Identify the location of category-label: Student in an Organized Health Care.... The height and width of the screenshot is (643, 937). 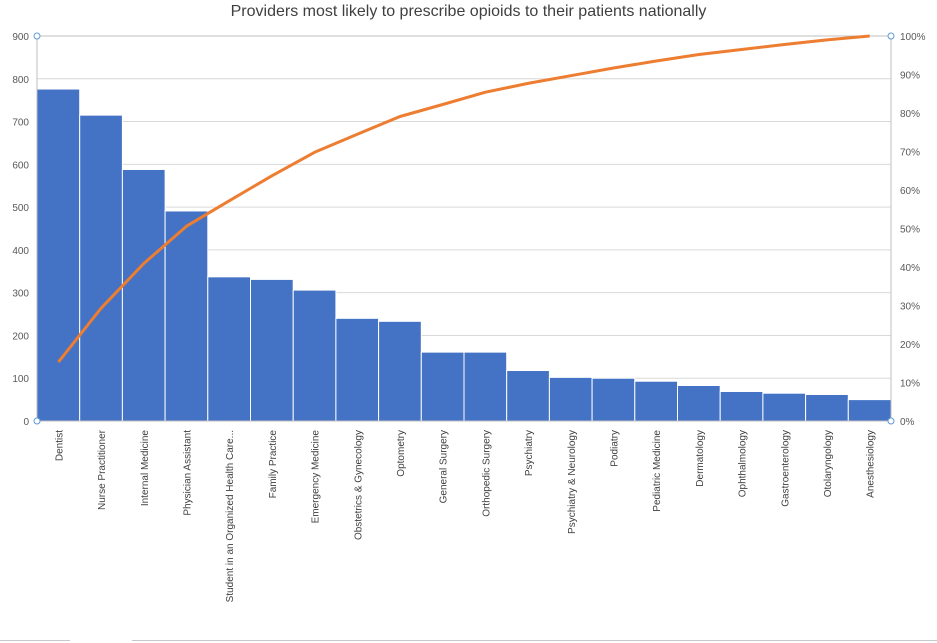
(230, 516).